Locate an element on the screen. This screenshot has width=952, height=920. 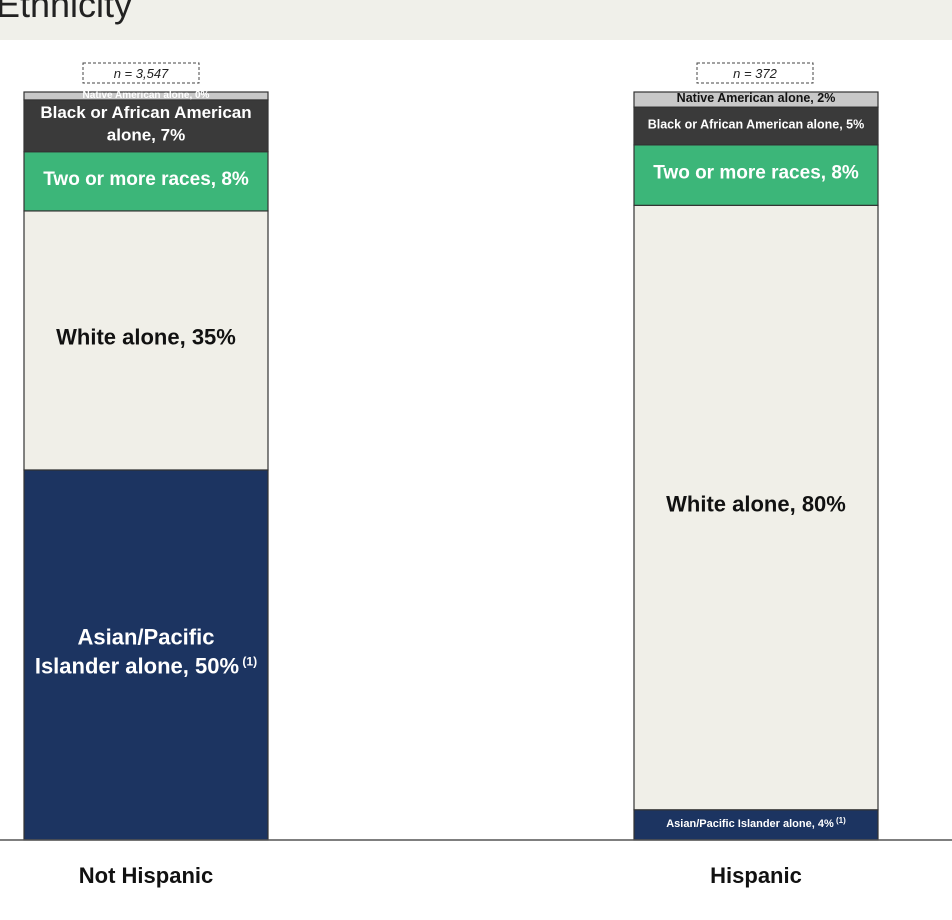
category-label: Not Hispanic is located at coordinates (146, 875).